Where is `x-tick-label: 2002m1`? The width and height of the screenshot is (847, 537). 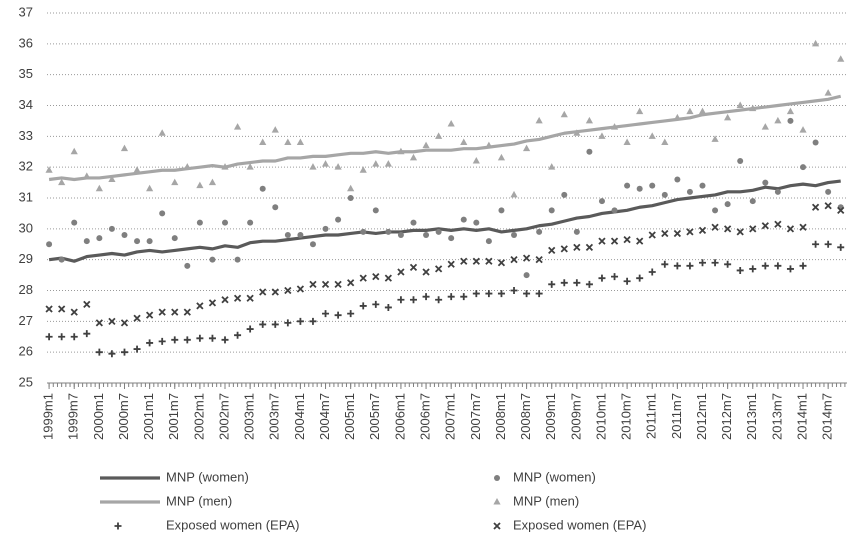 x-tick-label: 2002m1 is located at coordinates (198, 416).